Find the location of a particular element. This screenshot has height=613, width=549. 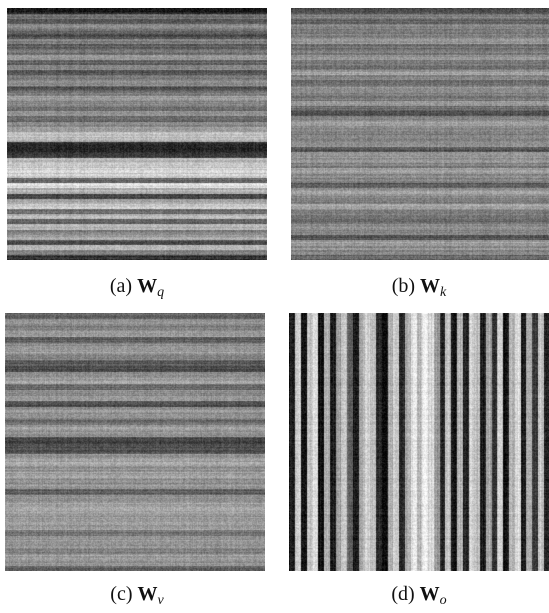

caption-d-prefix: (d) is located at coordinates (403, 594).